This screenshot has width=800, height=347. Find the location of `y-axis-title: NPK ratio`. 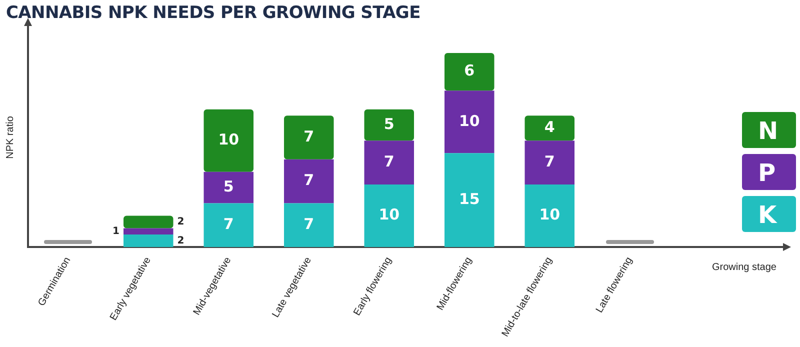

y-axis-title: NPK ratio is located at coordinates (10, 137).